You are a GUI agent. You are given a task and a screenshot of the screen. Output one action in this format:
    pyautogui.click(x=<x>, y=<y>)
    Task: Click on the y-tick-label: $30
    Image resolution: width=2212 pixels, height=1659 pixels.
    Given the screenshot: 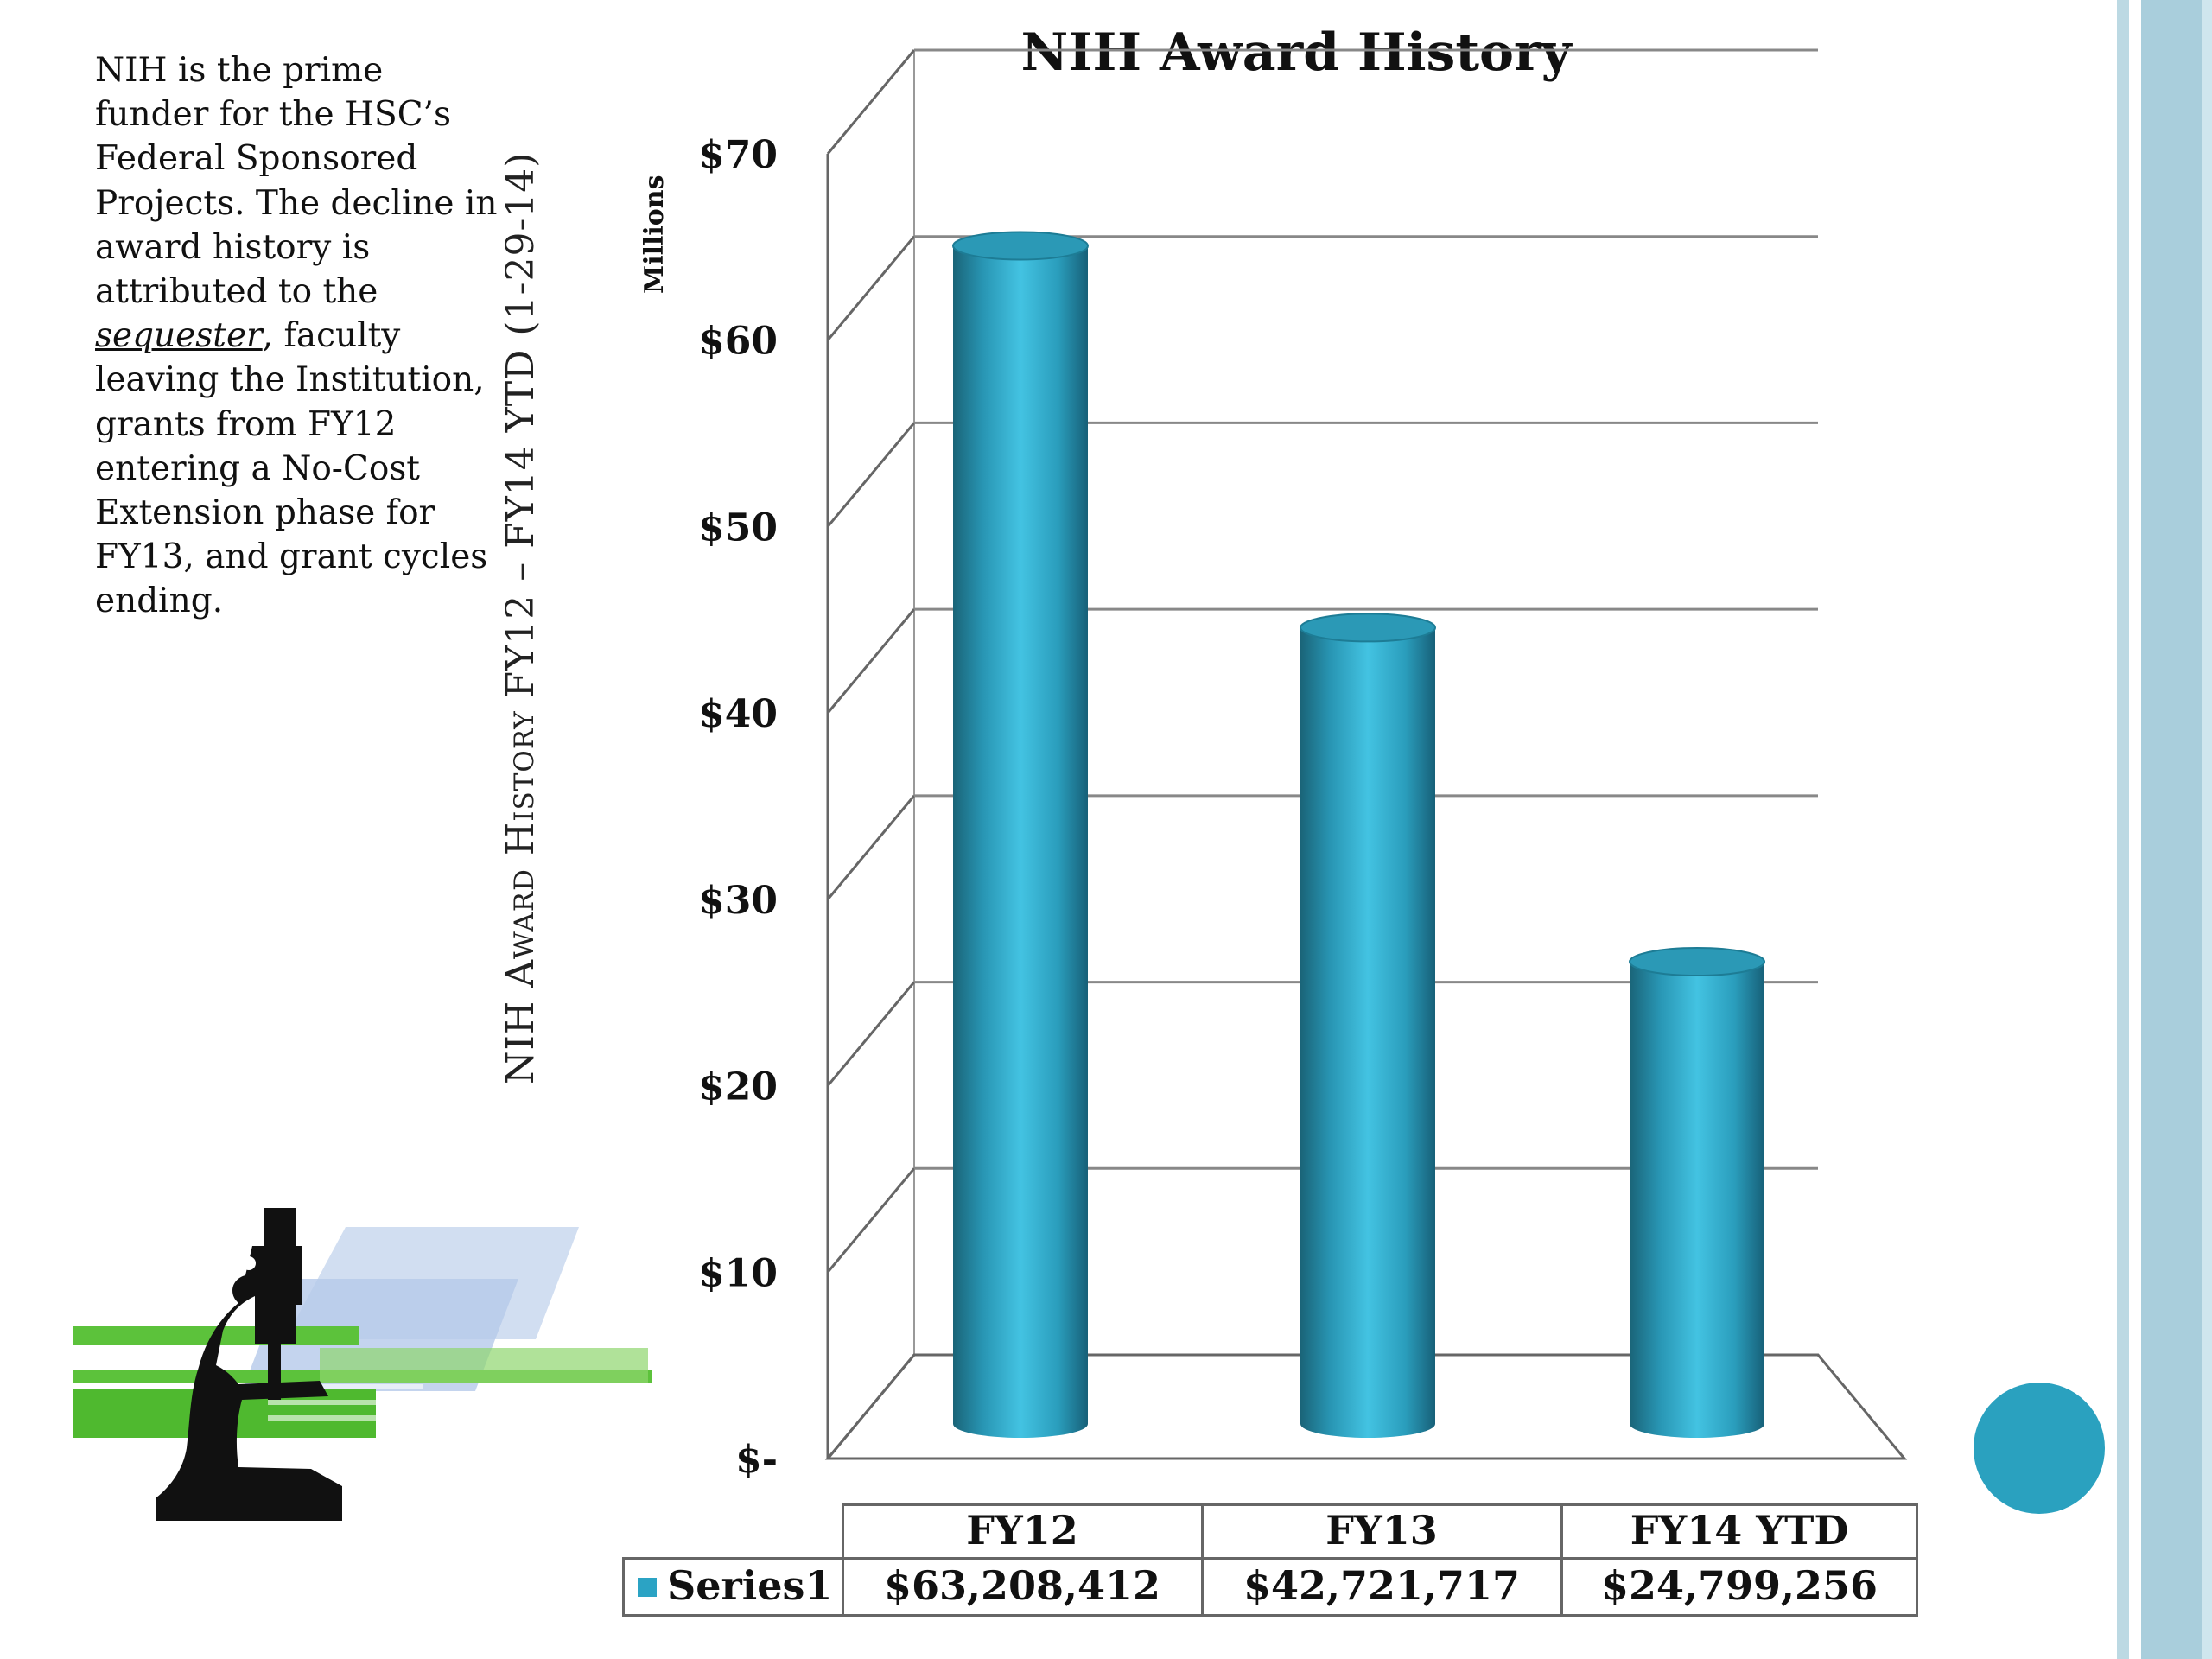 What is the action you would take?
    pyautogui.click(x=738, y=901)
    